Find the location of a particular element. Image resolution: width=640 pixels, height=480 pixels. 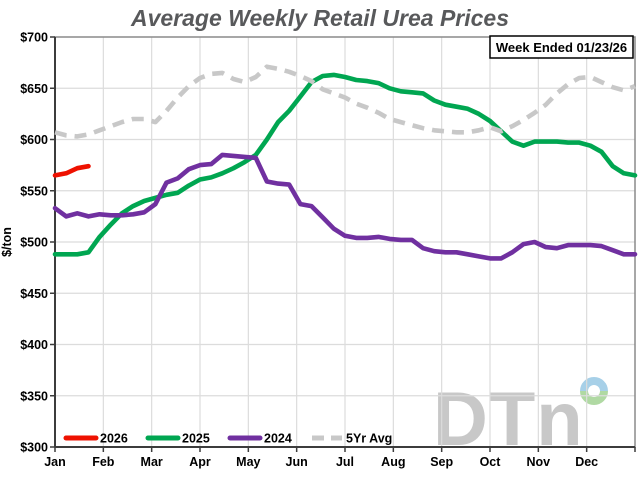

x-tick-label: Apr is located at coordinates (200, 462).